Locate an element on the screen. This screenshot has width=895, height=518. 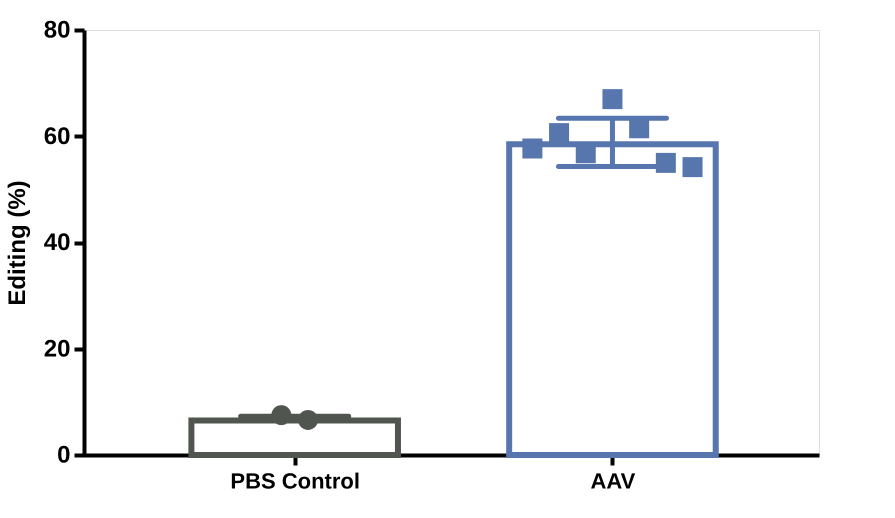
y-tick-label: 0 is located at coordinates (63, 455).